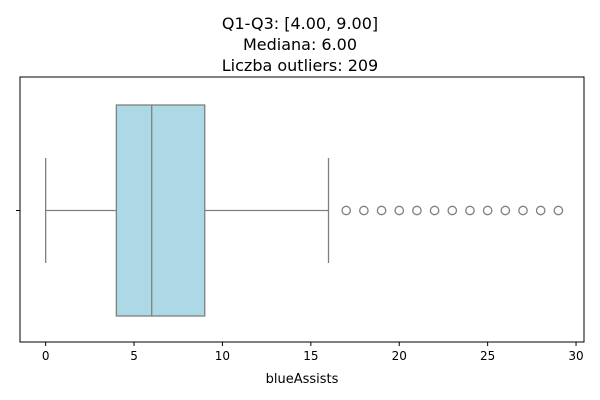 This screenshot has width=600, height=400. Describe the element at coordinates (302, 379) in the screenshot. I see `x-axis-label: blueAssists` at that location.